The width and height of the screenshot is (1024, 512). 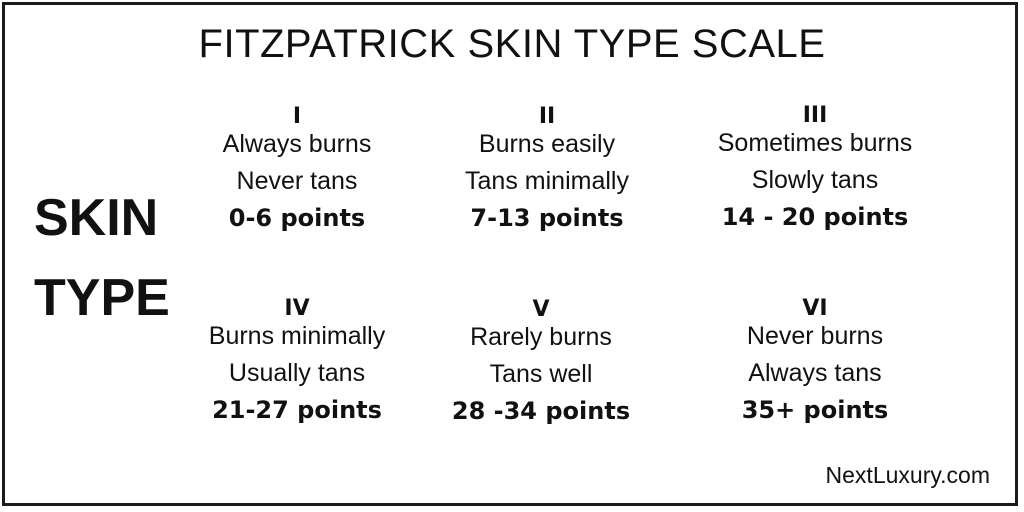 I want to click on type-numeral: VI, so click(x=815, y=308).